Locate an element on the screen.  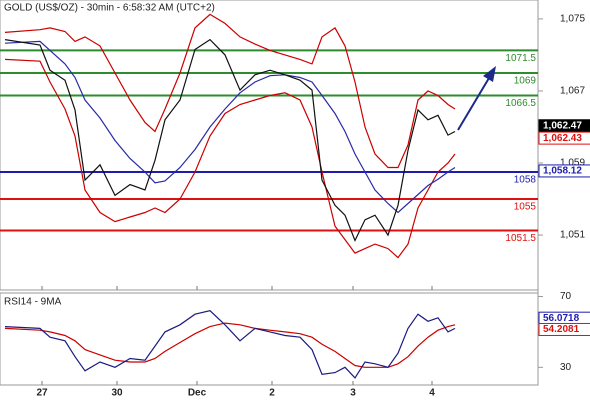
level-label: 1058 is located at coordinates (525, 180).